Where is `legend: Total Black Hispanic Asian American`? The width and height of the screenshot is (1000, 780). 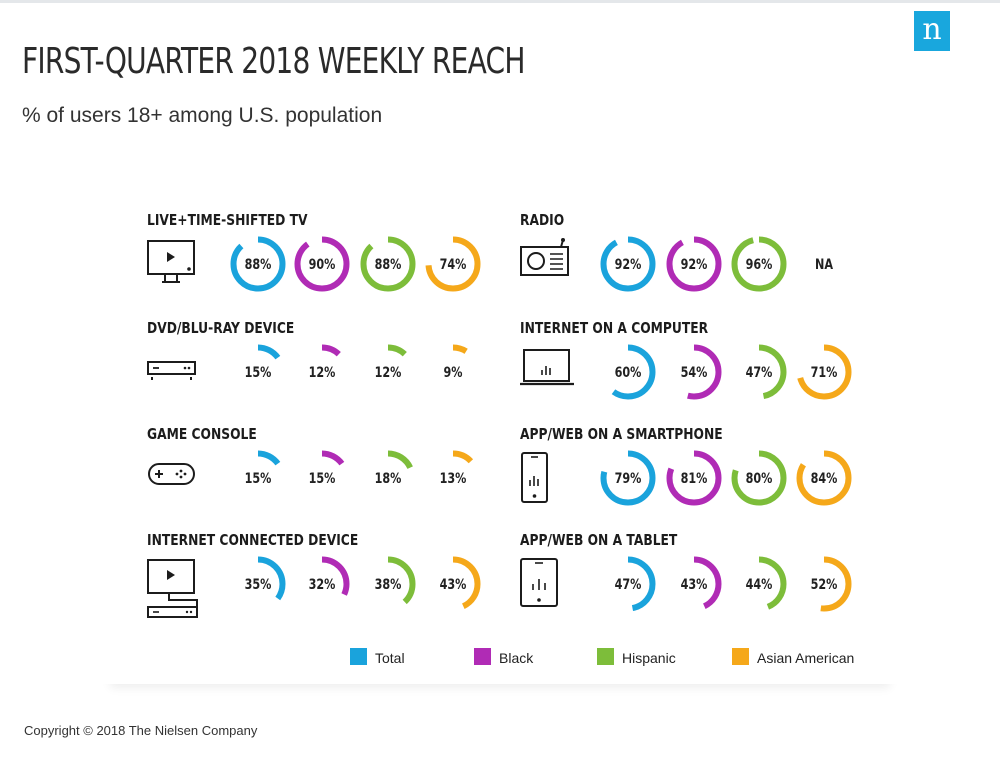
legend: Total Black Hispanic Asian American is located at coordinates (602, 657).